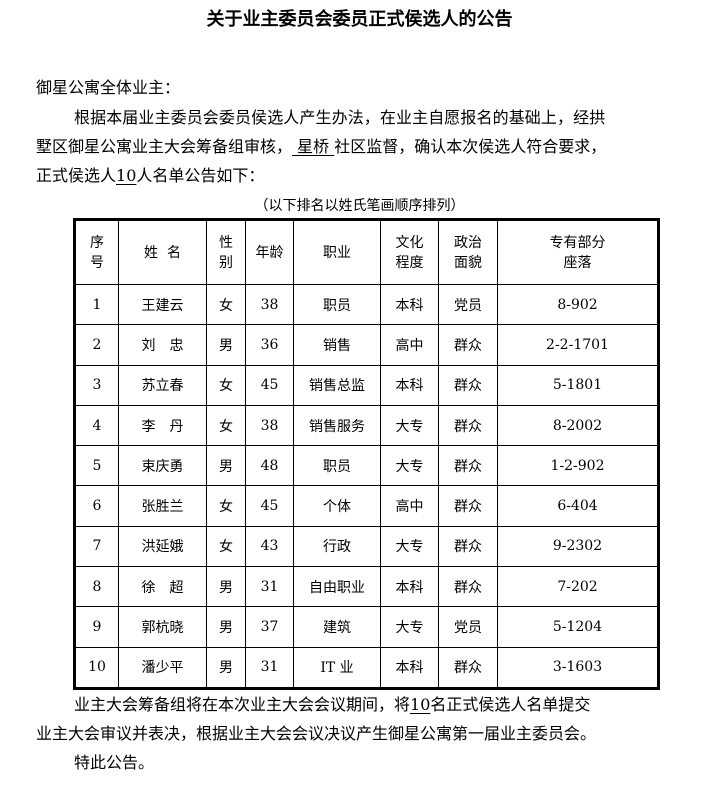 This screenshot has width=719, height=799. What do you see at coordinates (96, 304) in the screenshot?
I see `cell-seq: 1` at bounding box center [96, 304].